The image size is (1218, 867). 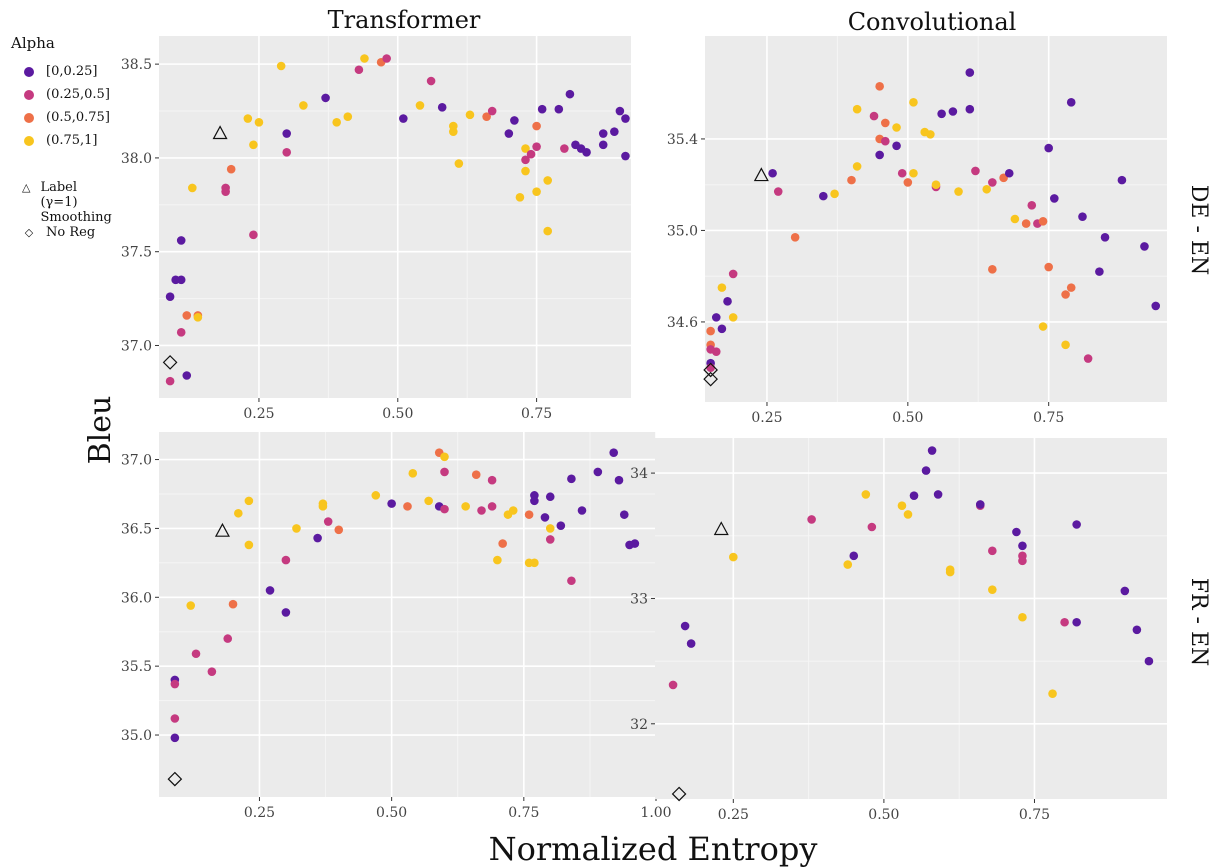 What do you see at coordinates (136, 598) in the screenshot?
I see `y-tick-label: 36.0` at bounding box center [136, 598].